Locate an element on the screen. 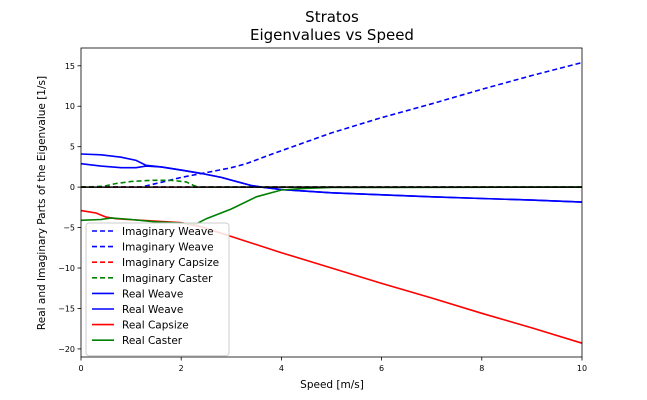 The width and height of the screenshot is (647, 400). y-tick-label: 10 is located at coordinates (70, 106).